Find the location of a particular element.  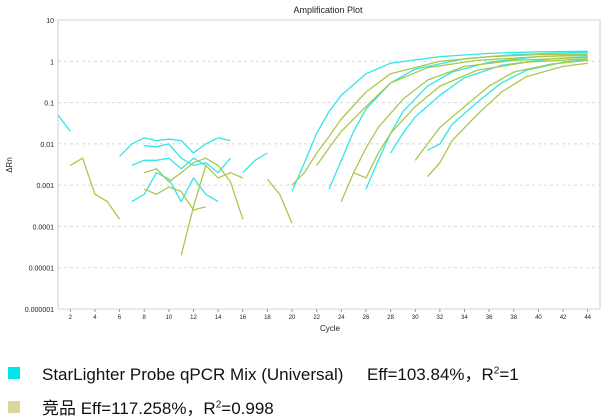

x-tick-label: 2 is located at coordinates (71, 318).